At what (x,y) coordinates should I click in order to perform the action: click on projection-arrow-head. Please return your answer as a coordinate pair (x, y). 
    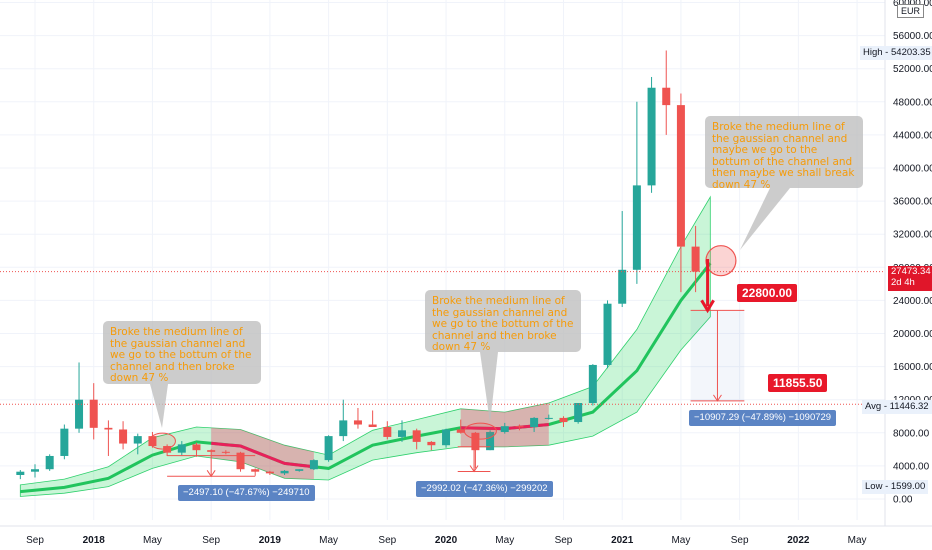
    Looking at the image, I should click on (707, 306).